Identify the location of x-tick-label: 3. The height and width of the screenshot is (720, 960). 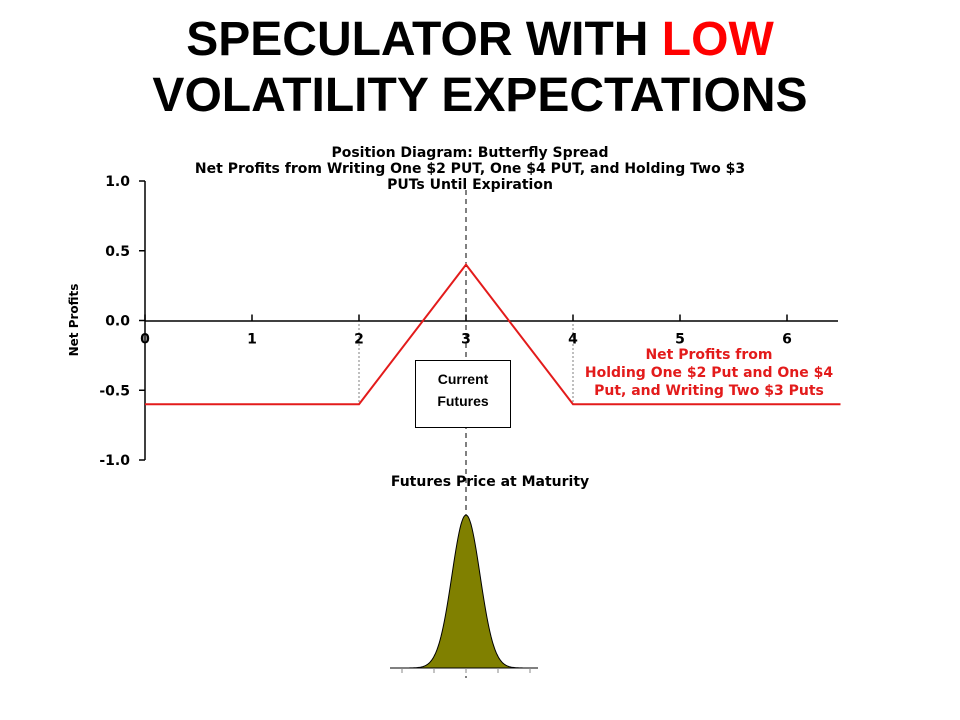
(466, 340).